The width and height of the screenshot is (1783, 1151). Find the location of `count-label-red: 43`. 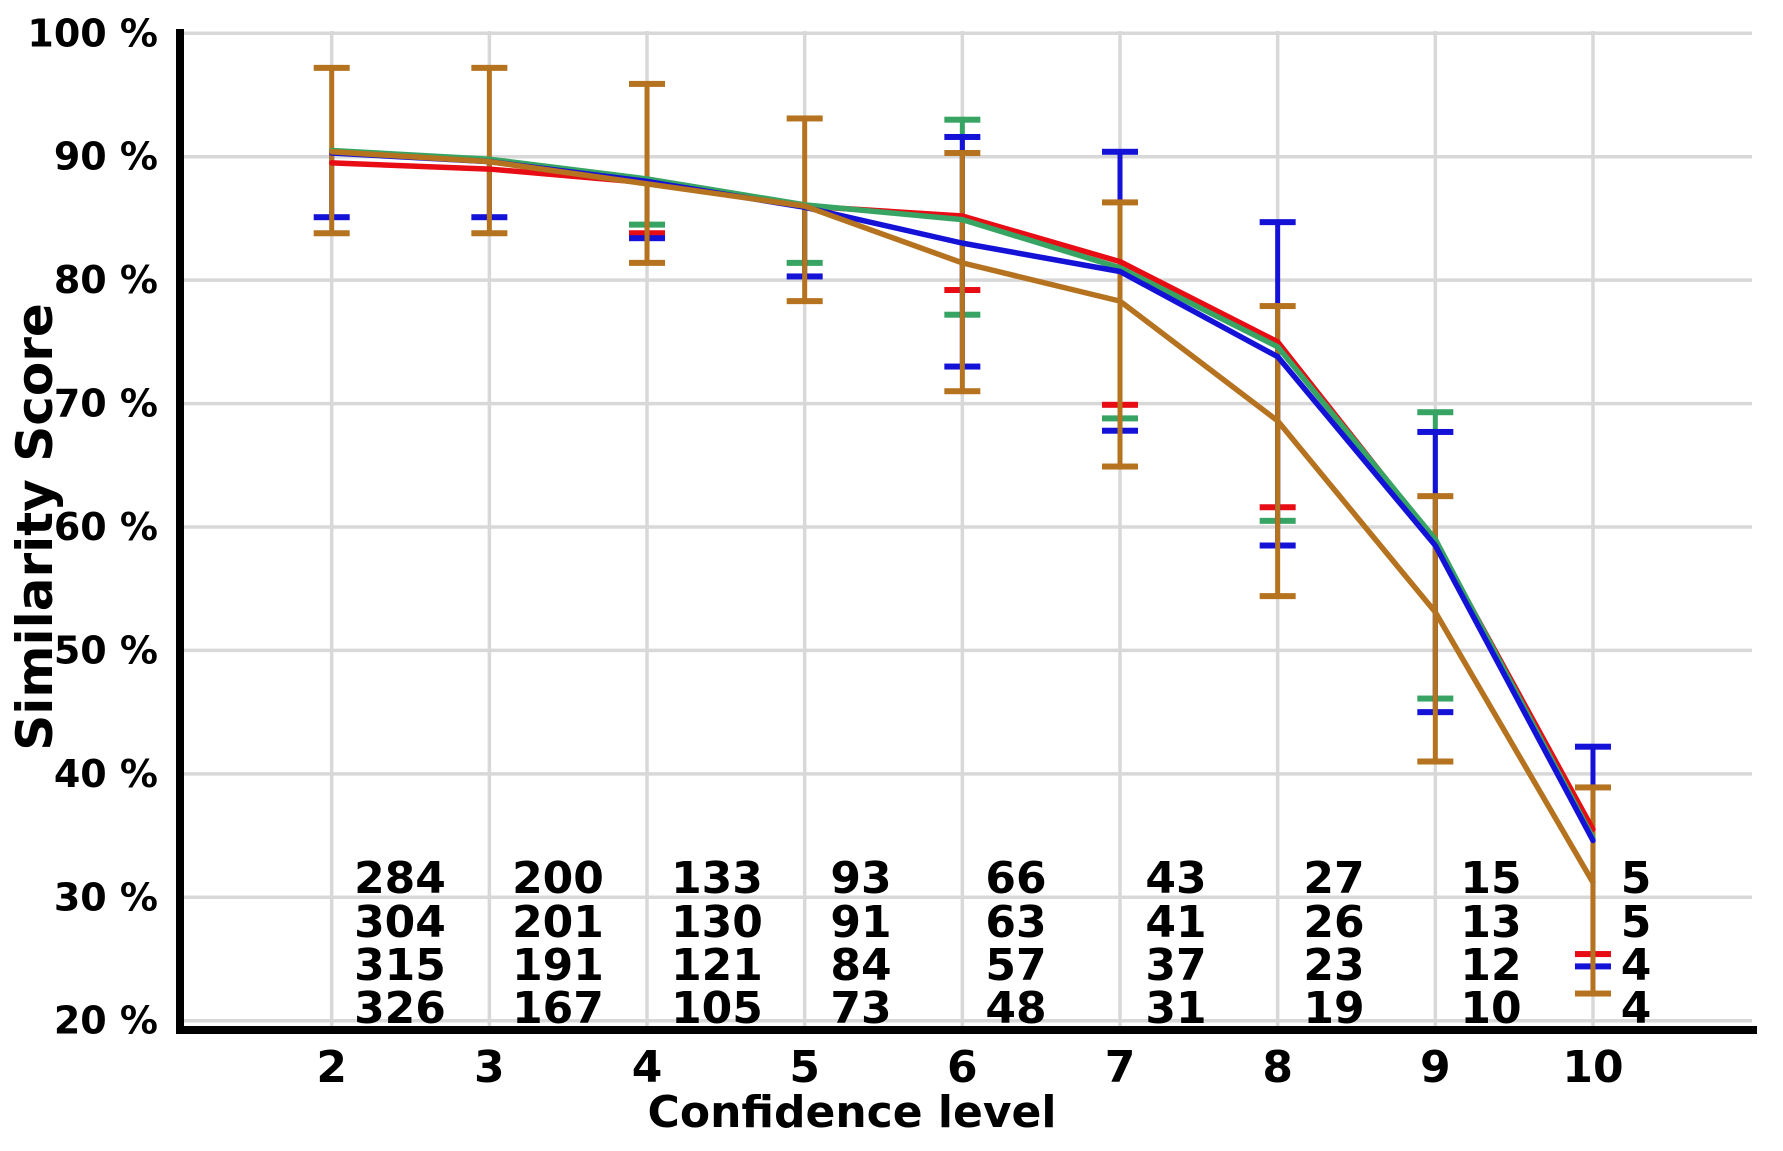

count-label-red: 43 is located at coordinates (1175, 878).